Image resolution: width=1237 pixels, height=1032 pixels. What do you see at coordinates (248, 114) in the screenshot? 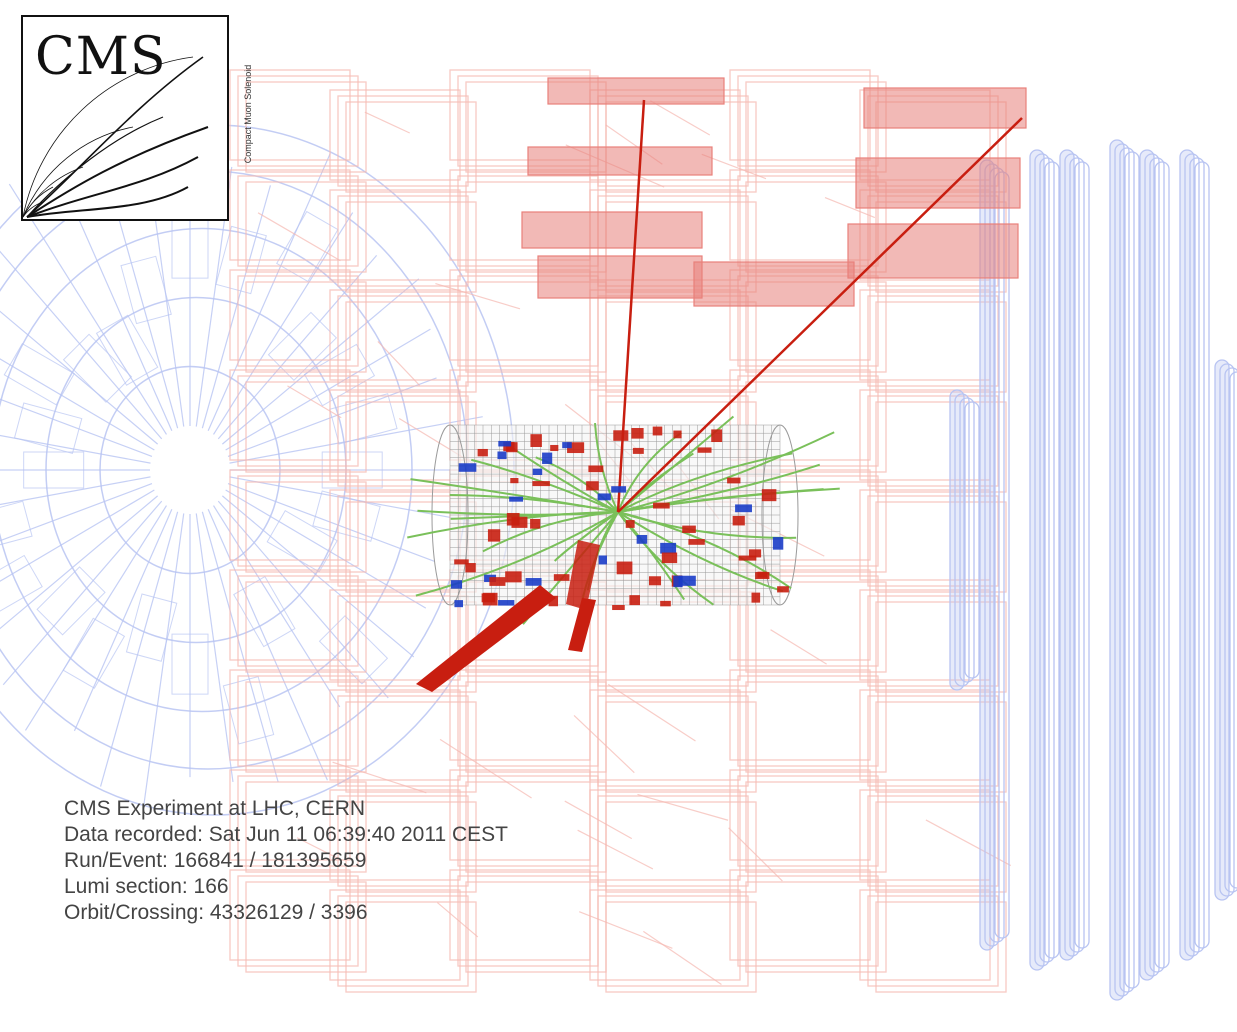
I see `logo-subtitle: Compact Muon Solenoid` at bounding box center [248, 114].